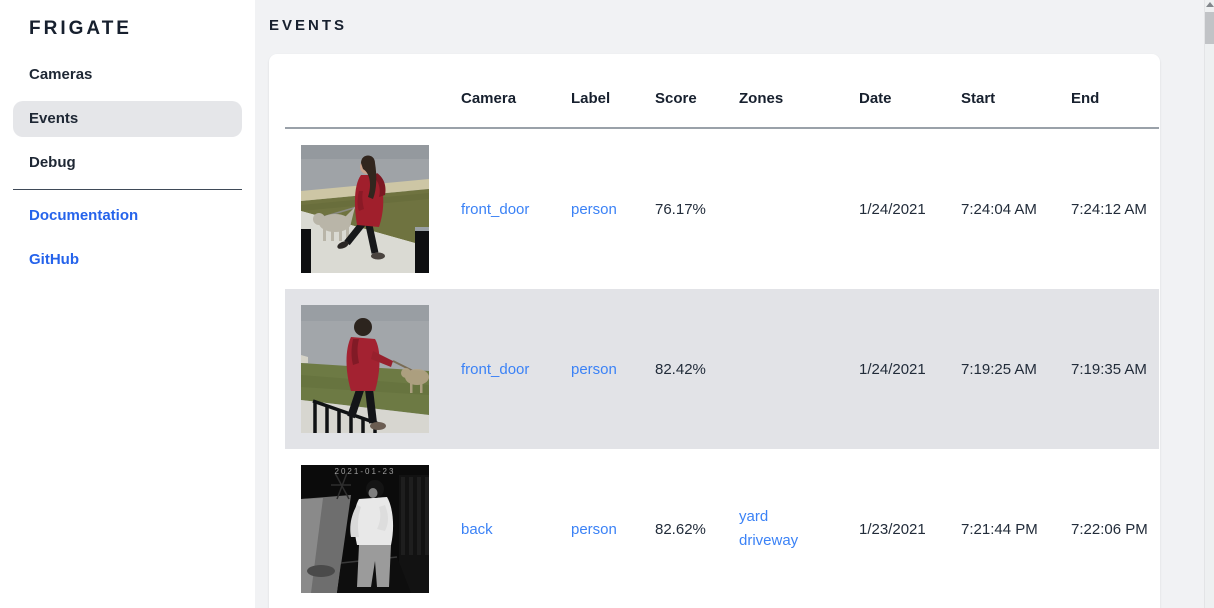  I want to click on scroll-up-arrow-icon, so click(1210, 4).